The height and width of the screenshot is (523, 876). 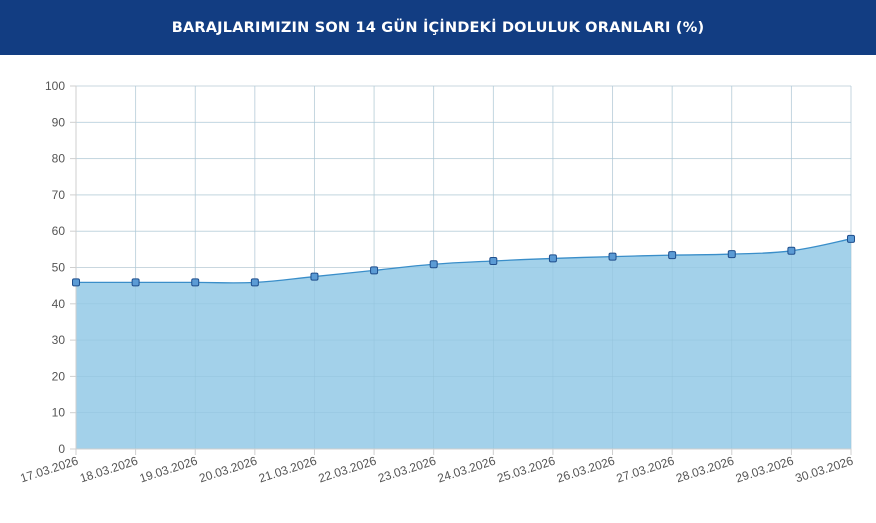 What do you see at coordinates (59, 413) in the screenshot?
I see `y-tick-label: 10` at bounding box center [59, 413].